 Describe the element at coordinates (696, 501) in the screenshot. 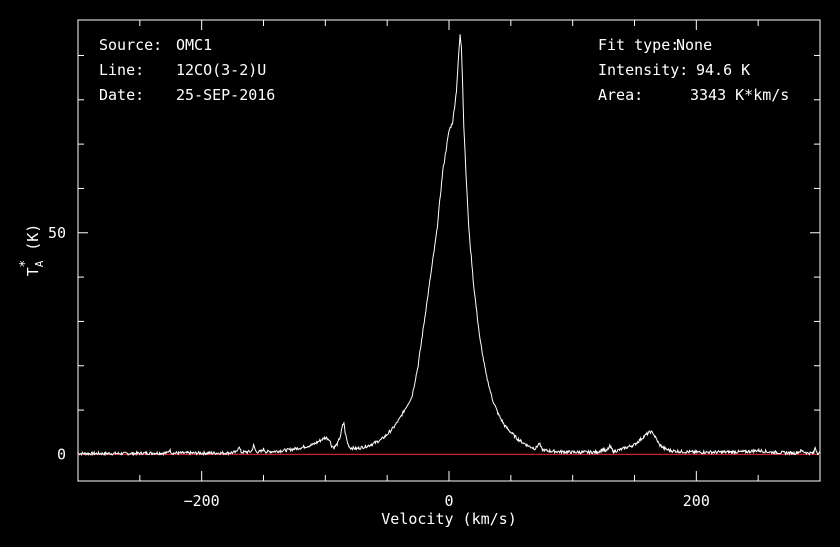

I see `x-tick-label: 200` at that location.